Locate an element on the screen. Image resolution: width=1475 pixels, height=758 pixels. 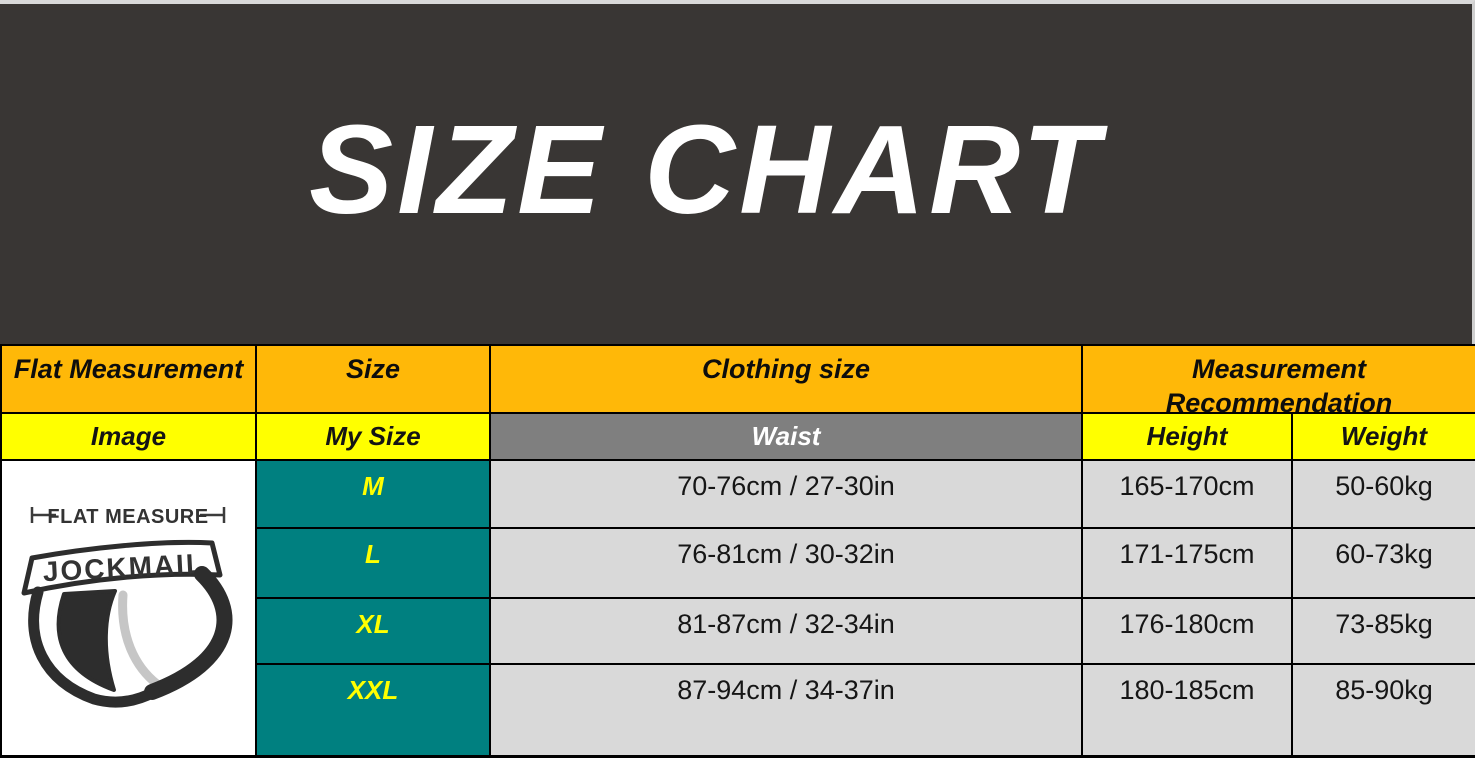
product-image-cell: FLAT MEASURE JOCKMAIL is located at coordinates (128, 608).